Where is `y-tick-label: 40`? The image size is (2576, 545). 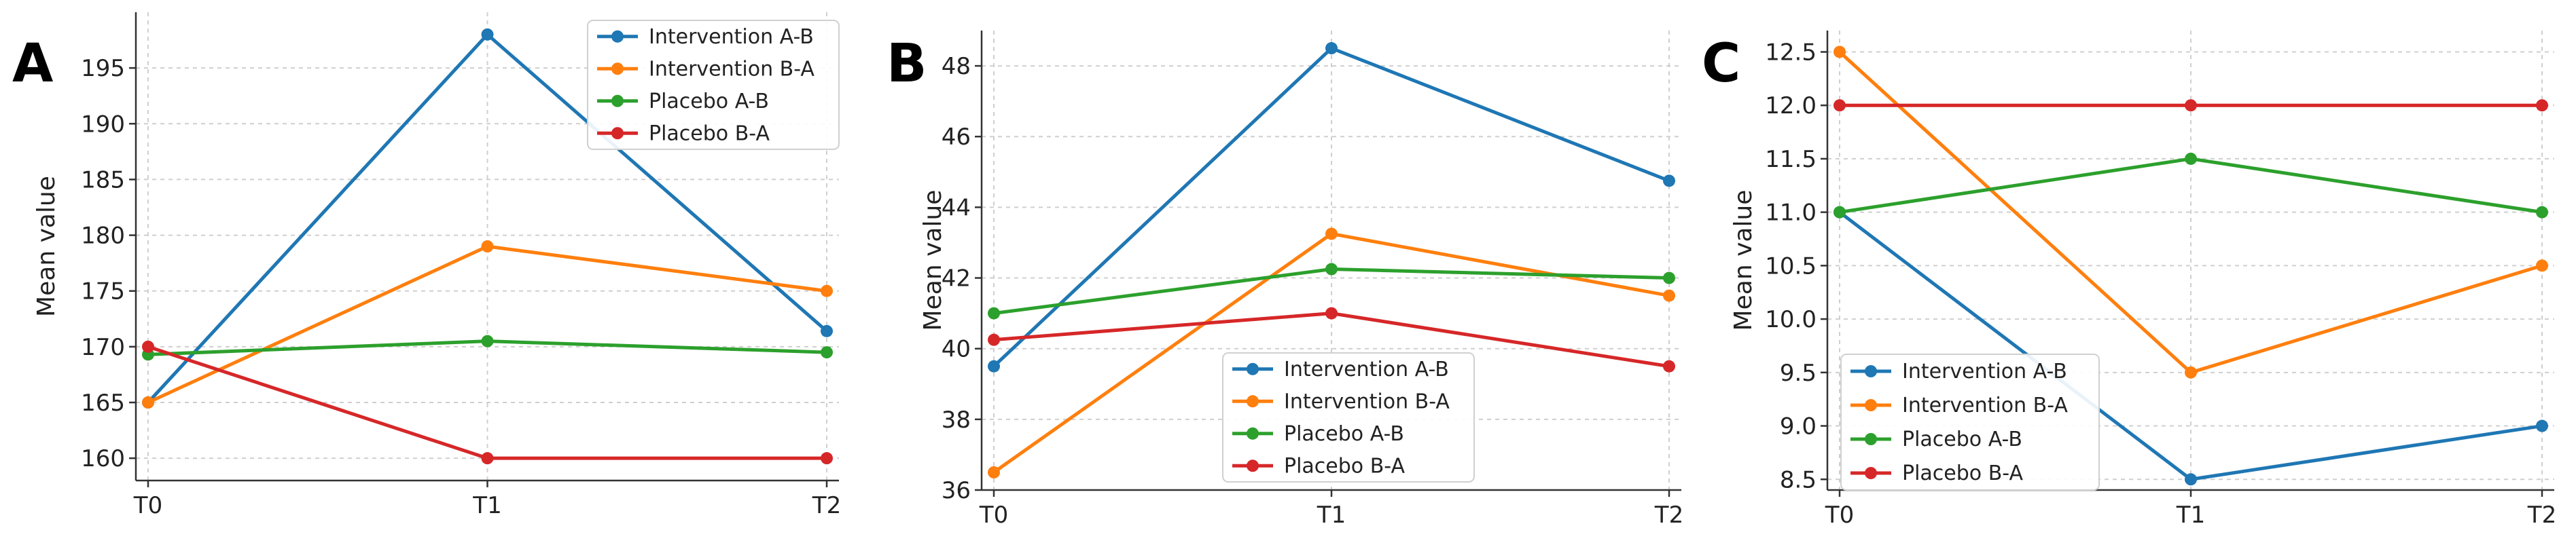 y-tick-label: 40 is located at coordinates (956, 350).